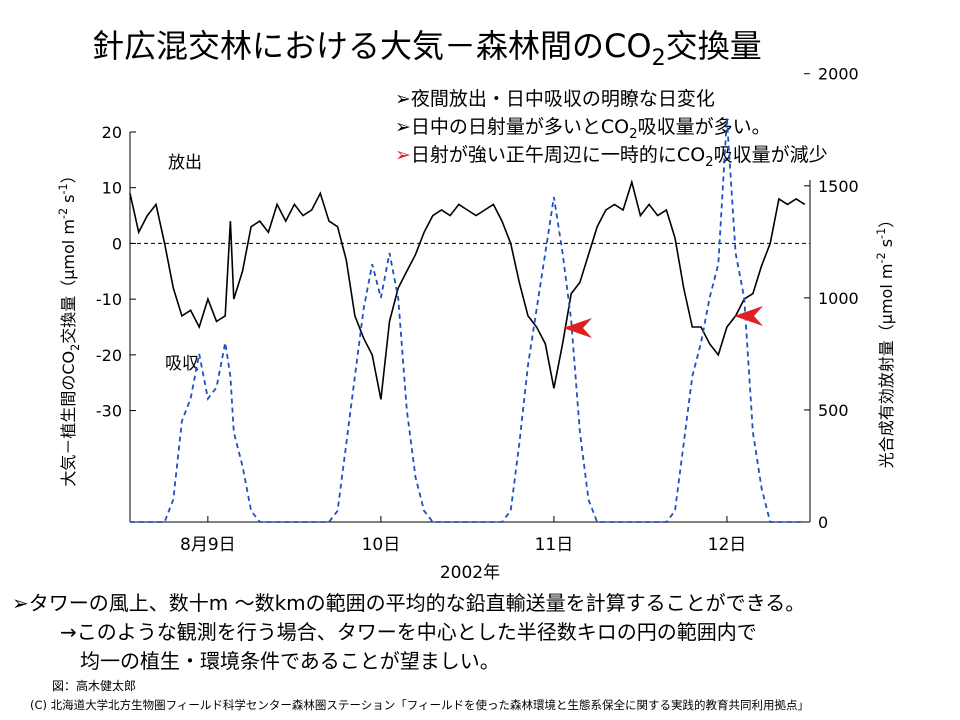 The height and width of the screenshot is (720, 960). Describe the element at coordinates (75, 347) in the screenshot. I see `label-part: 2` at that location.